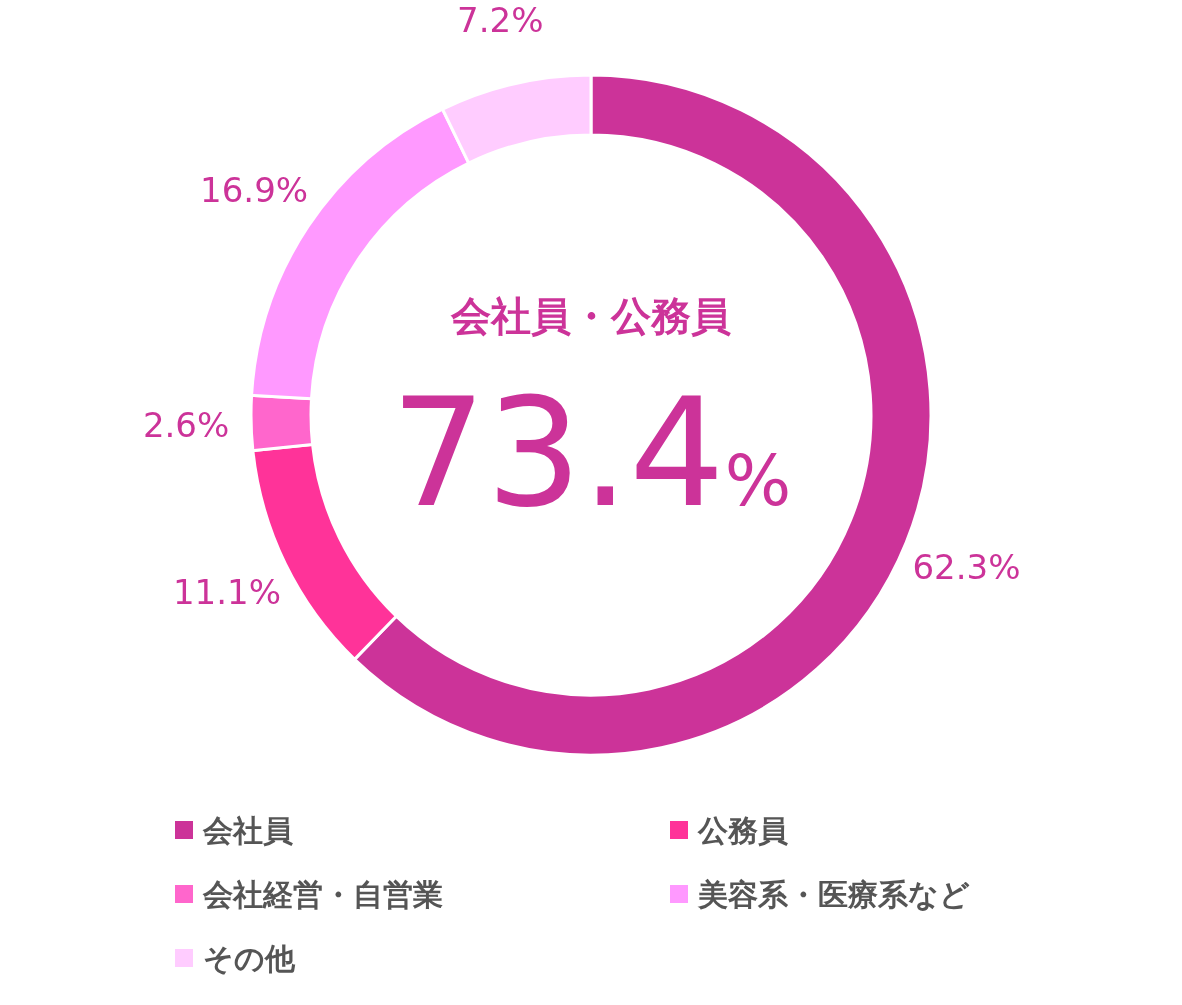 The image size is (1182, 1005). What do you see at coordinates (590, 316) in the screenshot?
I see `text: 会社員・公務員` at bounding box center [590, 316].